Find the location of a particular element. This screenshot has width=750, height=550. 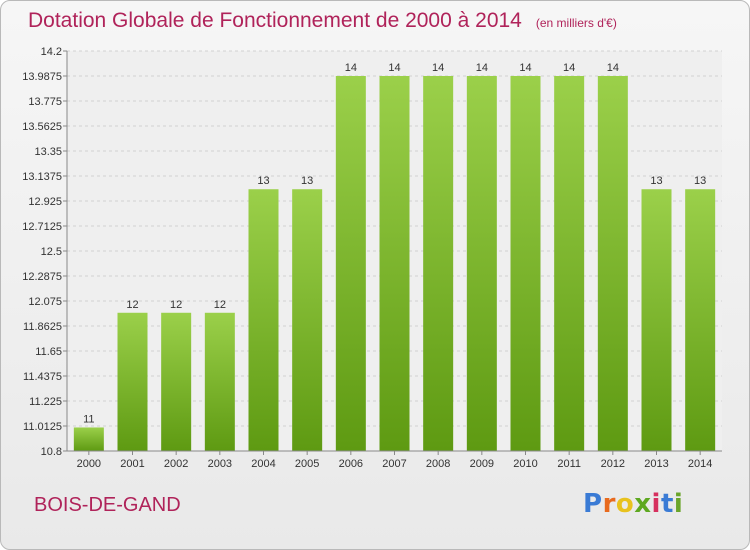

x-tick-label: 2004 is located at coordinates (263, 464).